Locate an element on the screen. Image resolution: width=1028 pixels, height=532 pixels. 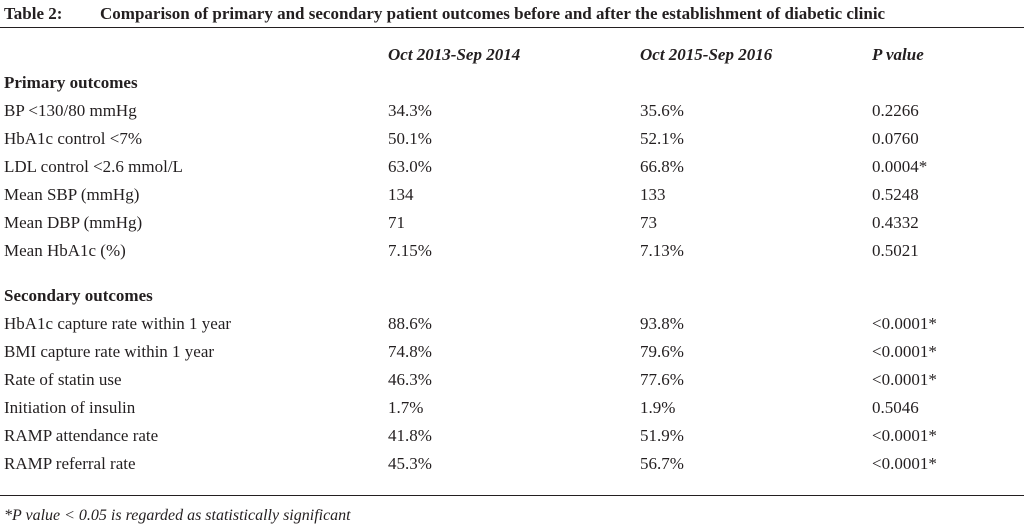
row-label: Mean SBP (mmHg) is located at coordinates (72, 194).